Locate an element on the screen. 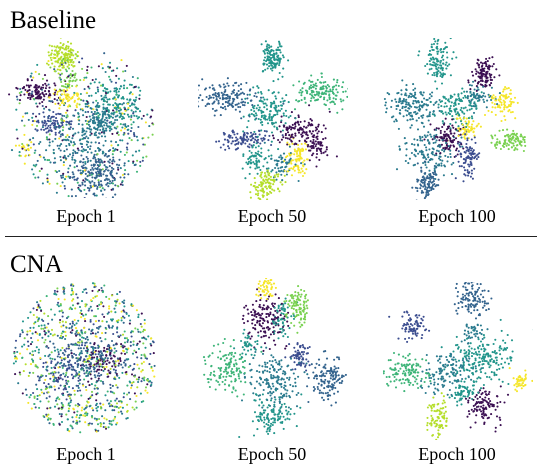 The height and width of the screenshot is (471, 543). panel-label-cna-epoch-1: Epoch 1 is located at coordinates (86, 454).